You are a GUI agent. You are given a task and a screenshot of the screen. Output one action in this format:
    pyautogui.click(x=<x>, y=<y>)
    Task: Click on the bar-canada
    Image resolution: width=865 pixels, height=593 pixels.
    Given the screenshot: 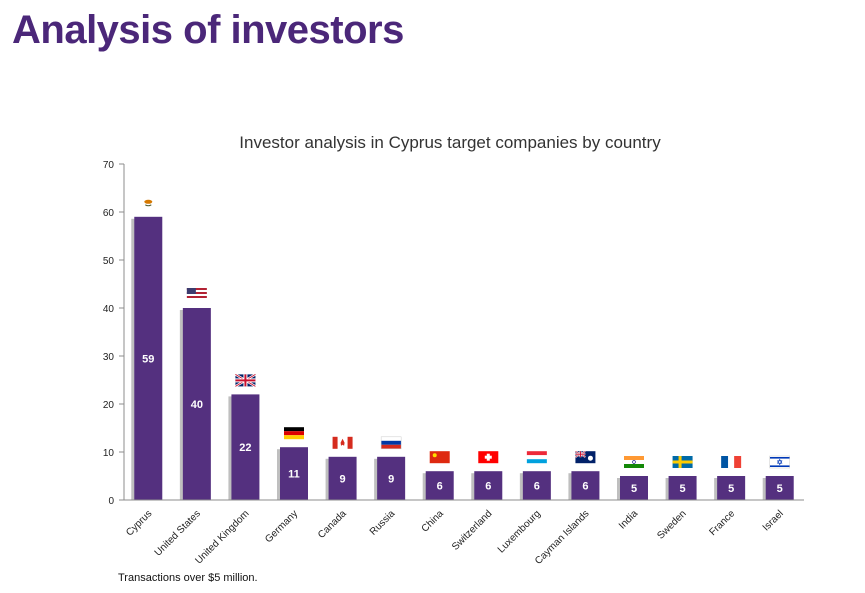 What is the action you would take?
    pyautogui.click(x=342, y=478)
    